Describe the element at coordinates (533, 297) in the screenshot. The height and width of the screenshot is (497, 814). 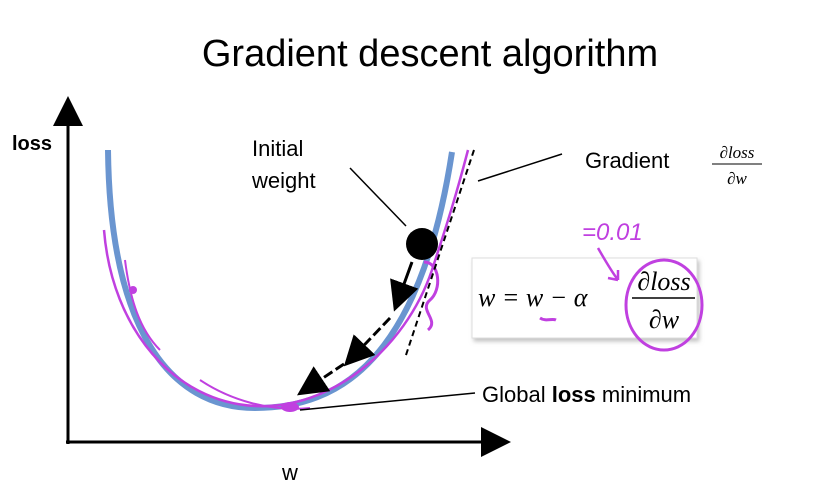
I see `formula-lhs: w = w − α` at that location.